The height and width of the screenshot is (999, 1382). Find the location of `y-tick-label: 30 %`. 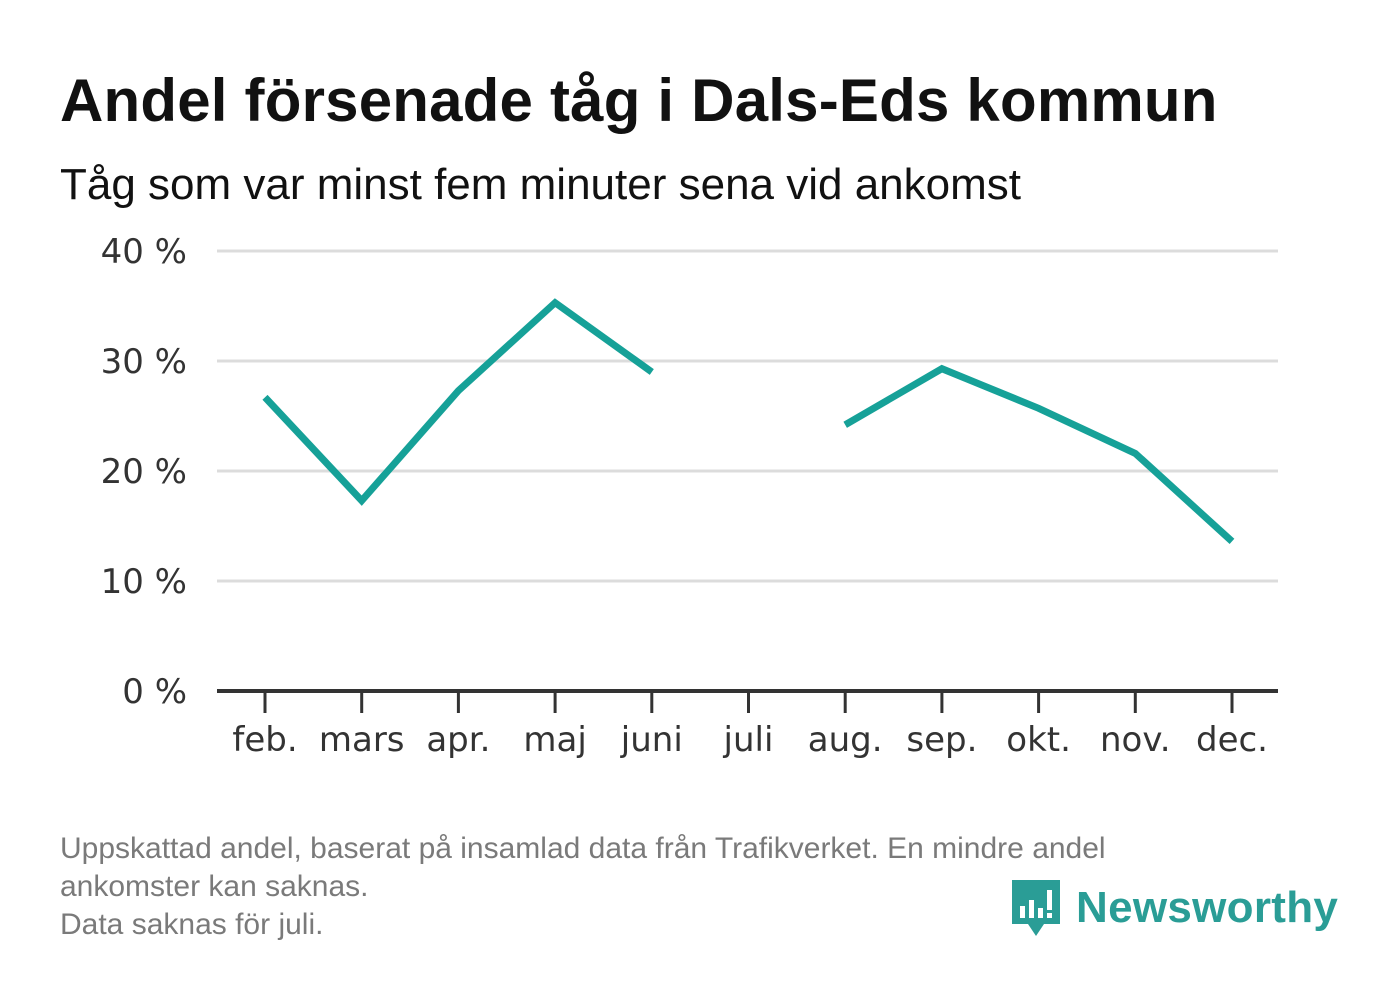

y-tick-label: 30 % is located at coordinates (144, 362).